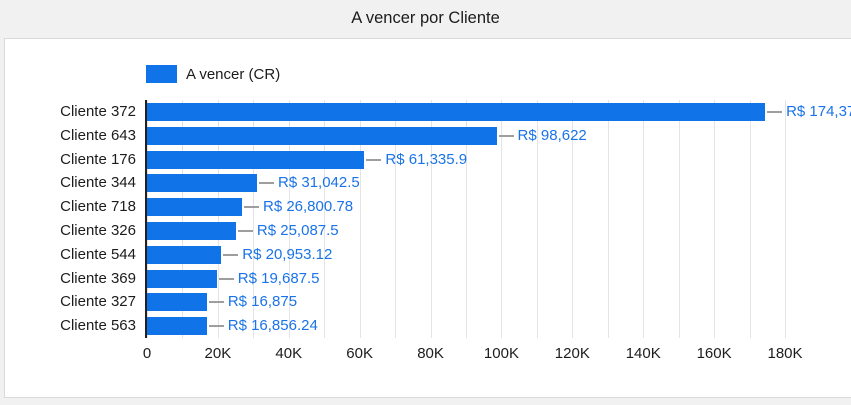 This screenshot has height=405, width=851. What do you see at coordinates (425, 18) in the screenshot?
I see `page-title: A vencer por Cliente` at bounding box center [425, 18].